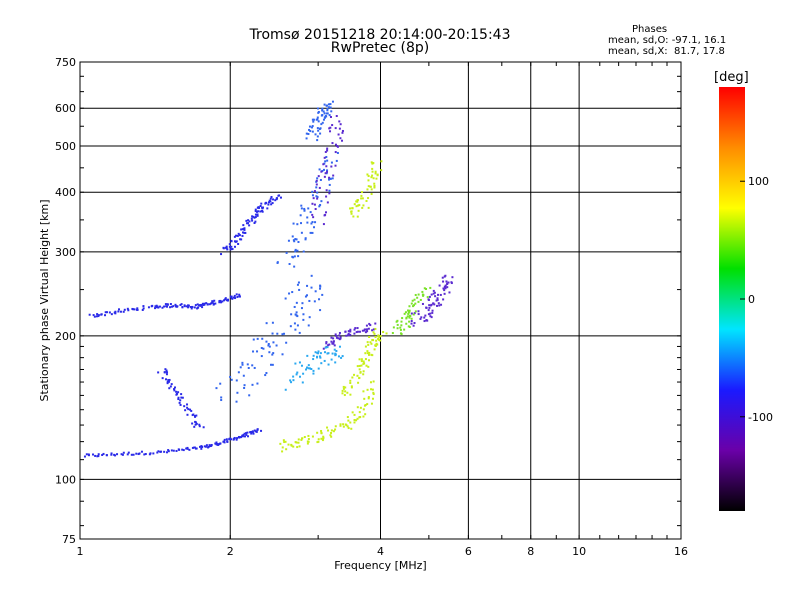 The width and height of the screenshot is (800, 600). I want to click on x-tick-label: 4, so click(380, 551).